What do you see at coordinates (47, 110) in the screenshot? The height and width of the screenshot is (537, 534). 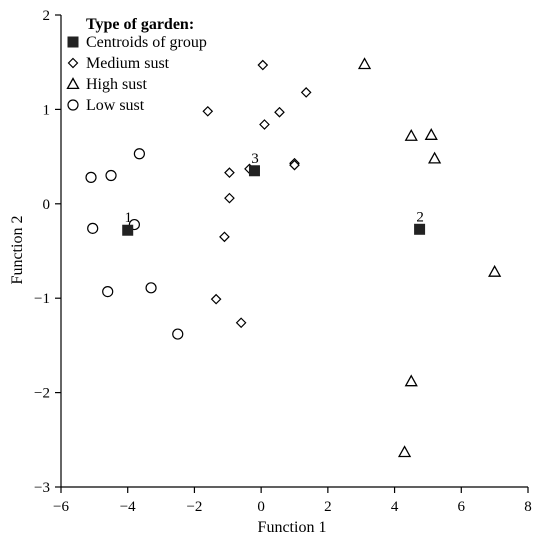 I see `y-tick-label: 1` at bounding box center [47, 110].